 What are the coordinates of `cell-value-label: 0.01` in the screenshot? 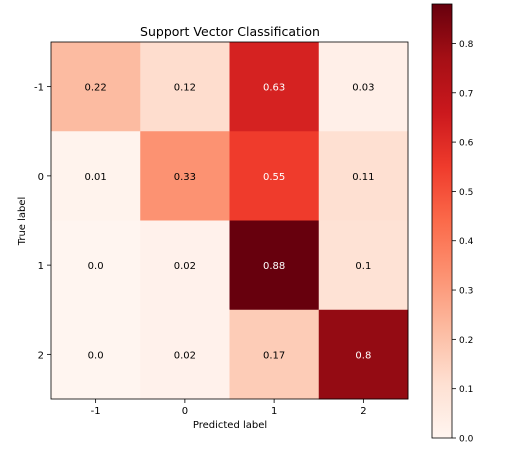 It's located at (95, 177).